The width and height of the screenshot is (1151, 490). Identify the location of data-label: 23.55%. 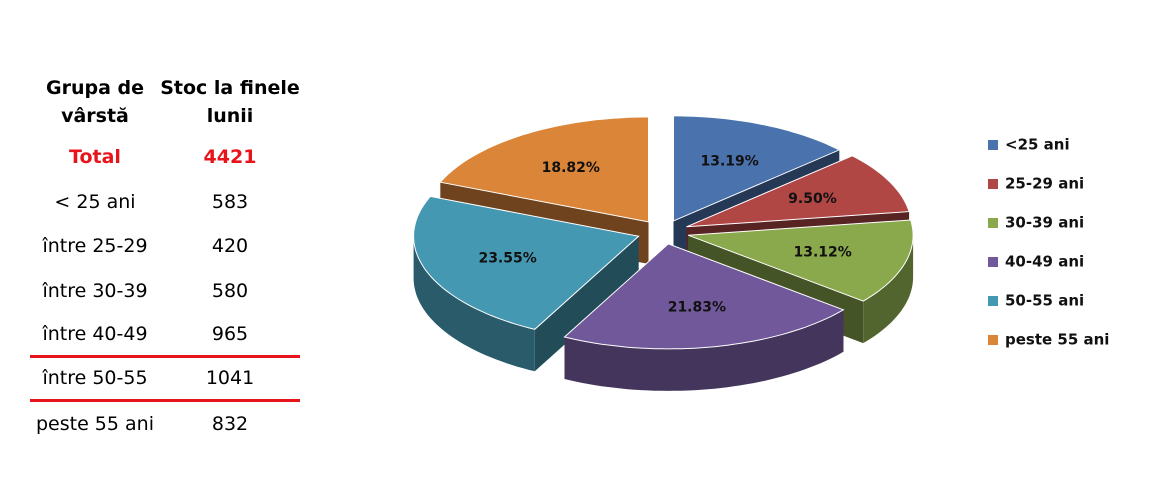
(507, 259).